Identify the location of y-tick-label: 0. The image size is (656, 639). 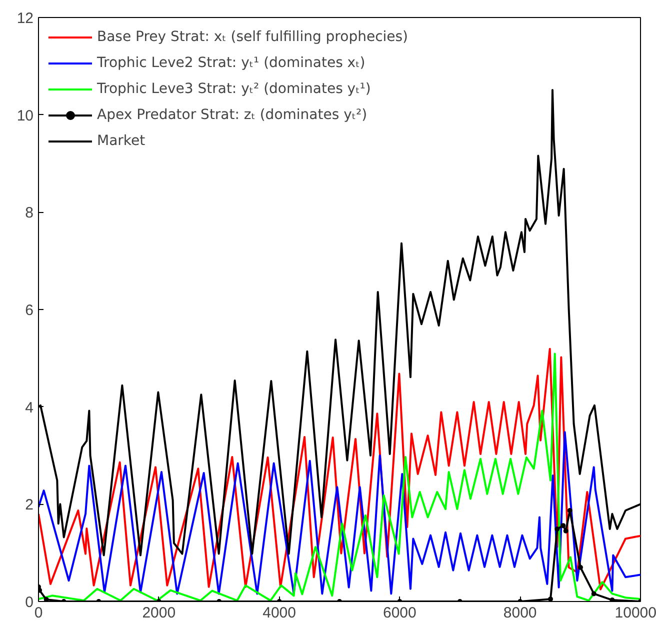
(29, 602).